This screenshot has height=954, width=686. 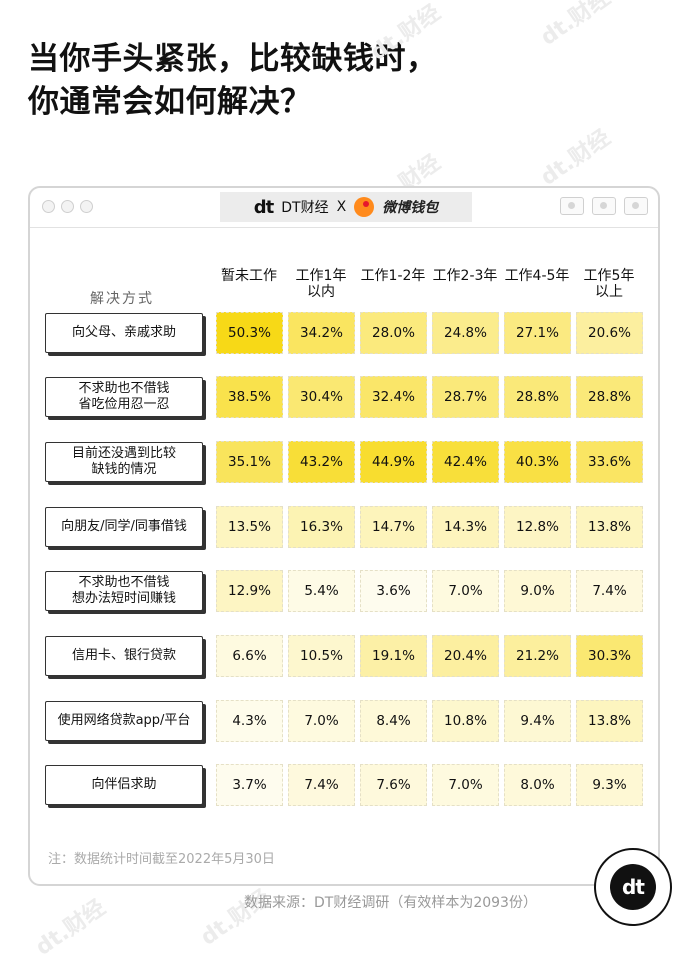 I want to click on title-line-1: 当你手头紧张，比较缺钱时，, so click(x=233, y=59).